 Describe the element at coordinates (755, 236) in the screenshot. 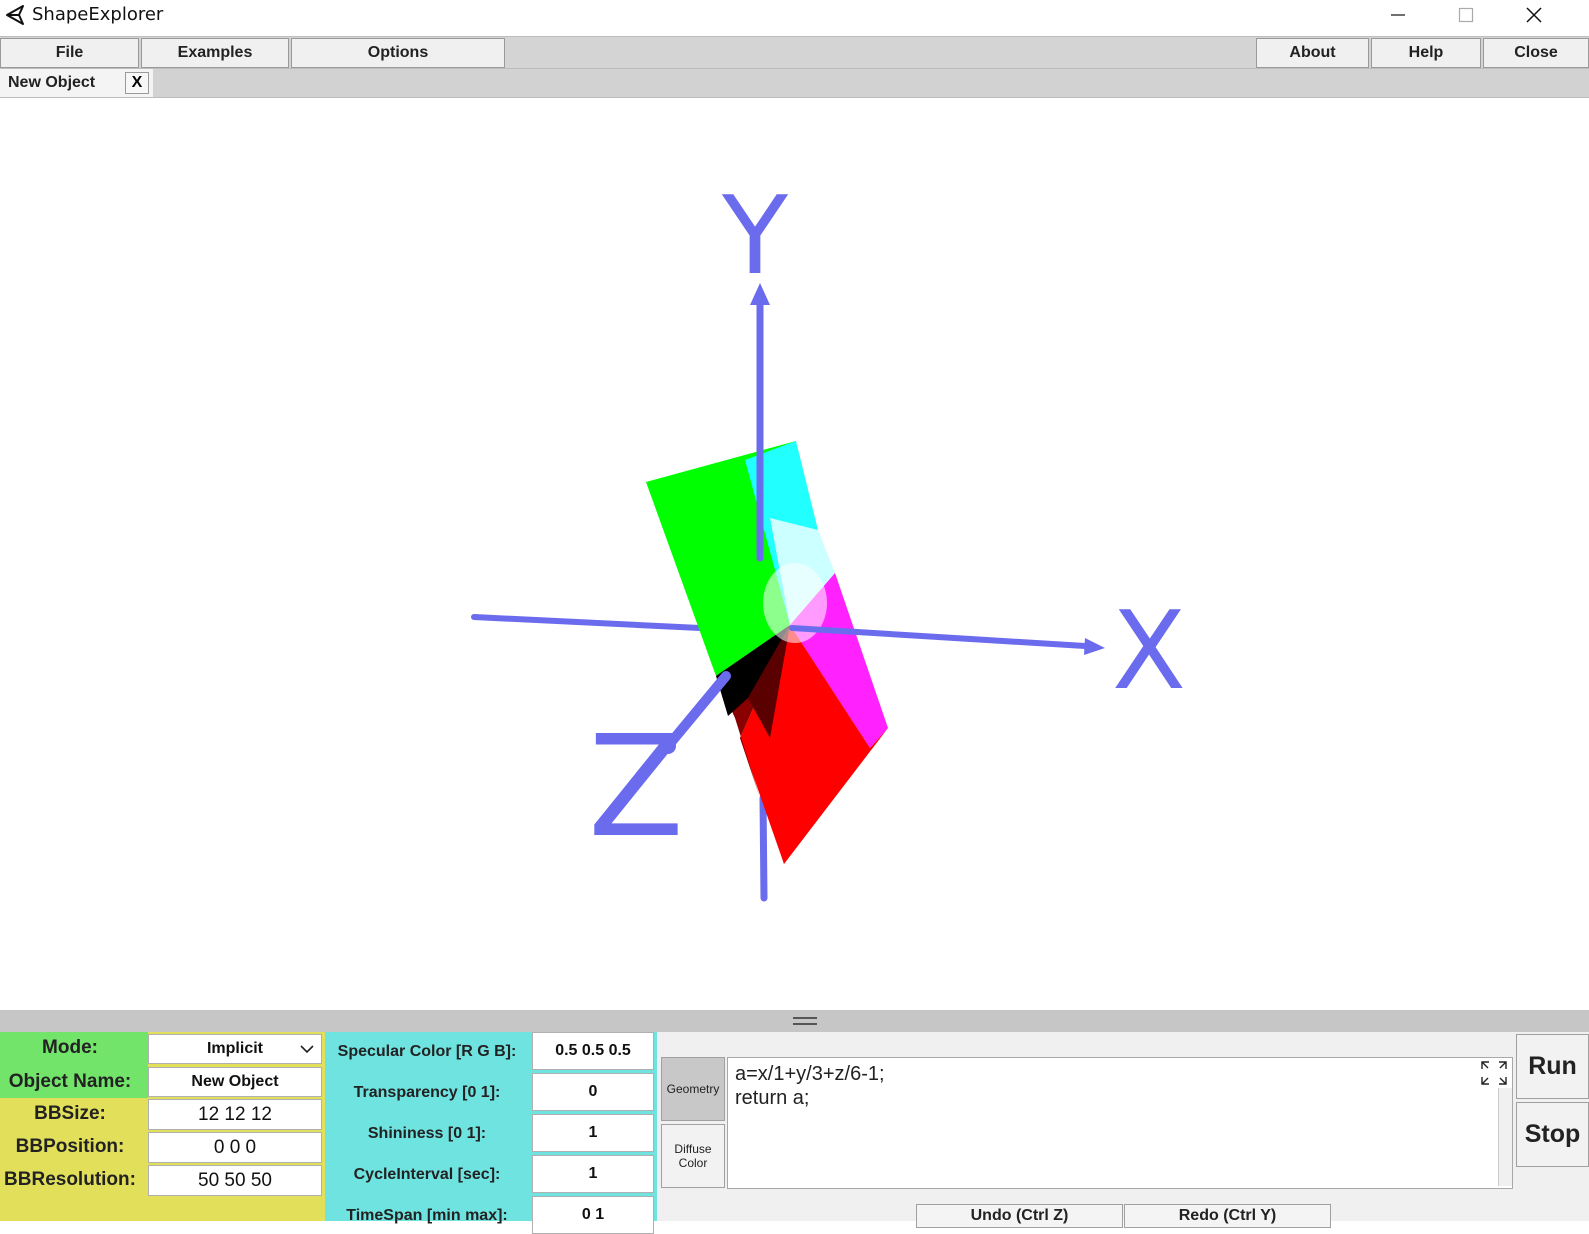

I see `y-axis-label: Y` at that location.